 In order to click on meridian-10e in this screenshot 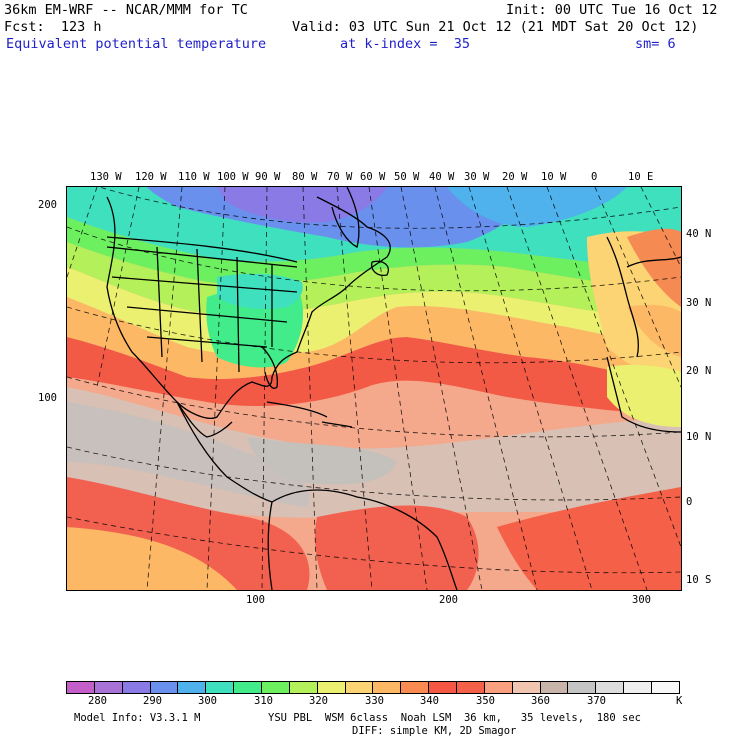, I will do `click(660, 227)`.